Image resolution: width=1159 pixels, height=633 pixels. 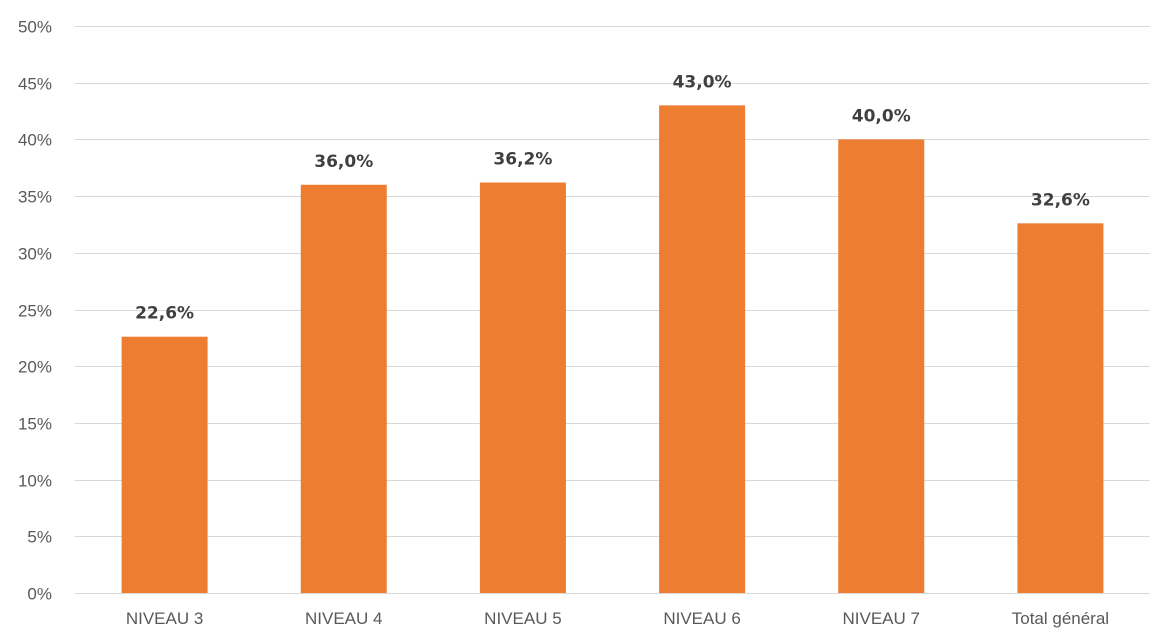 I want to click on y-tick-label: 0%, so click(x=39, y=594).